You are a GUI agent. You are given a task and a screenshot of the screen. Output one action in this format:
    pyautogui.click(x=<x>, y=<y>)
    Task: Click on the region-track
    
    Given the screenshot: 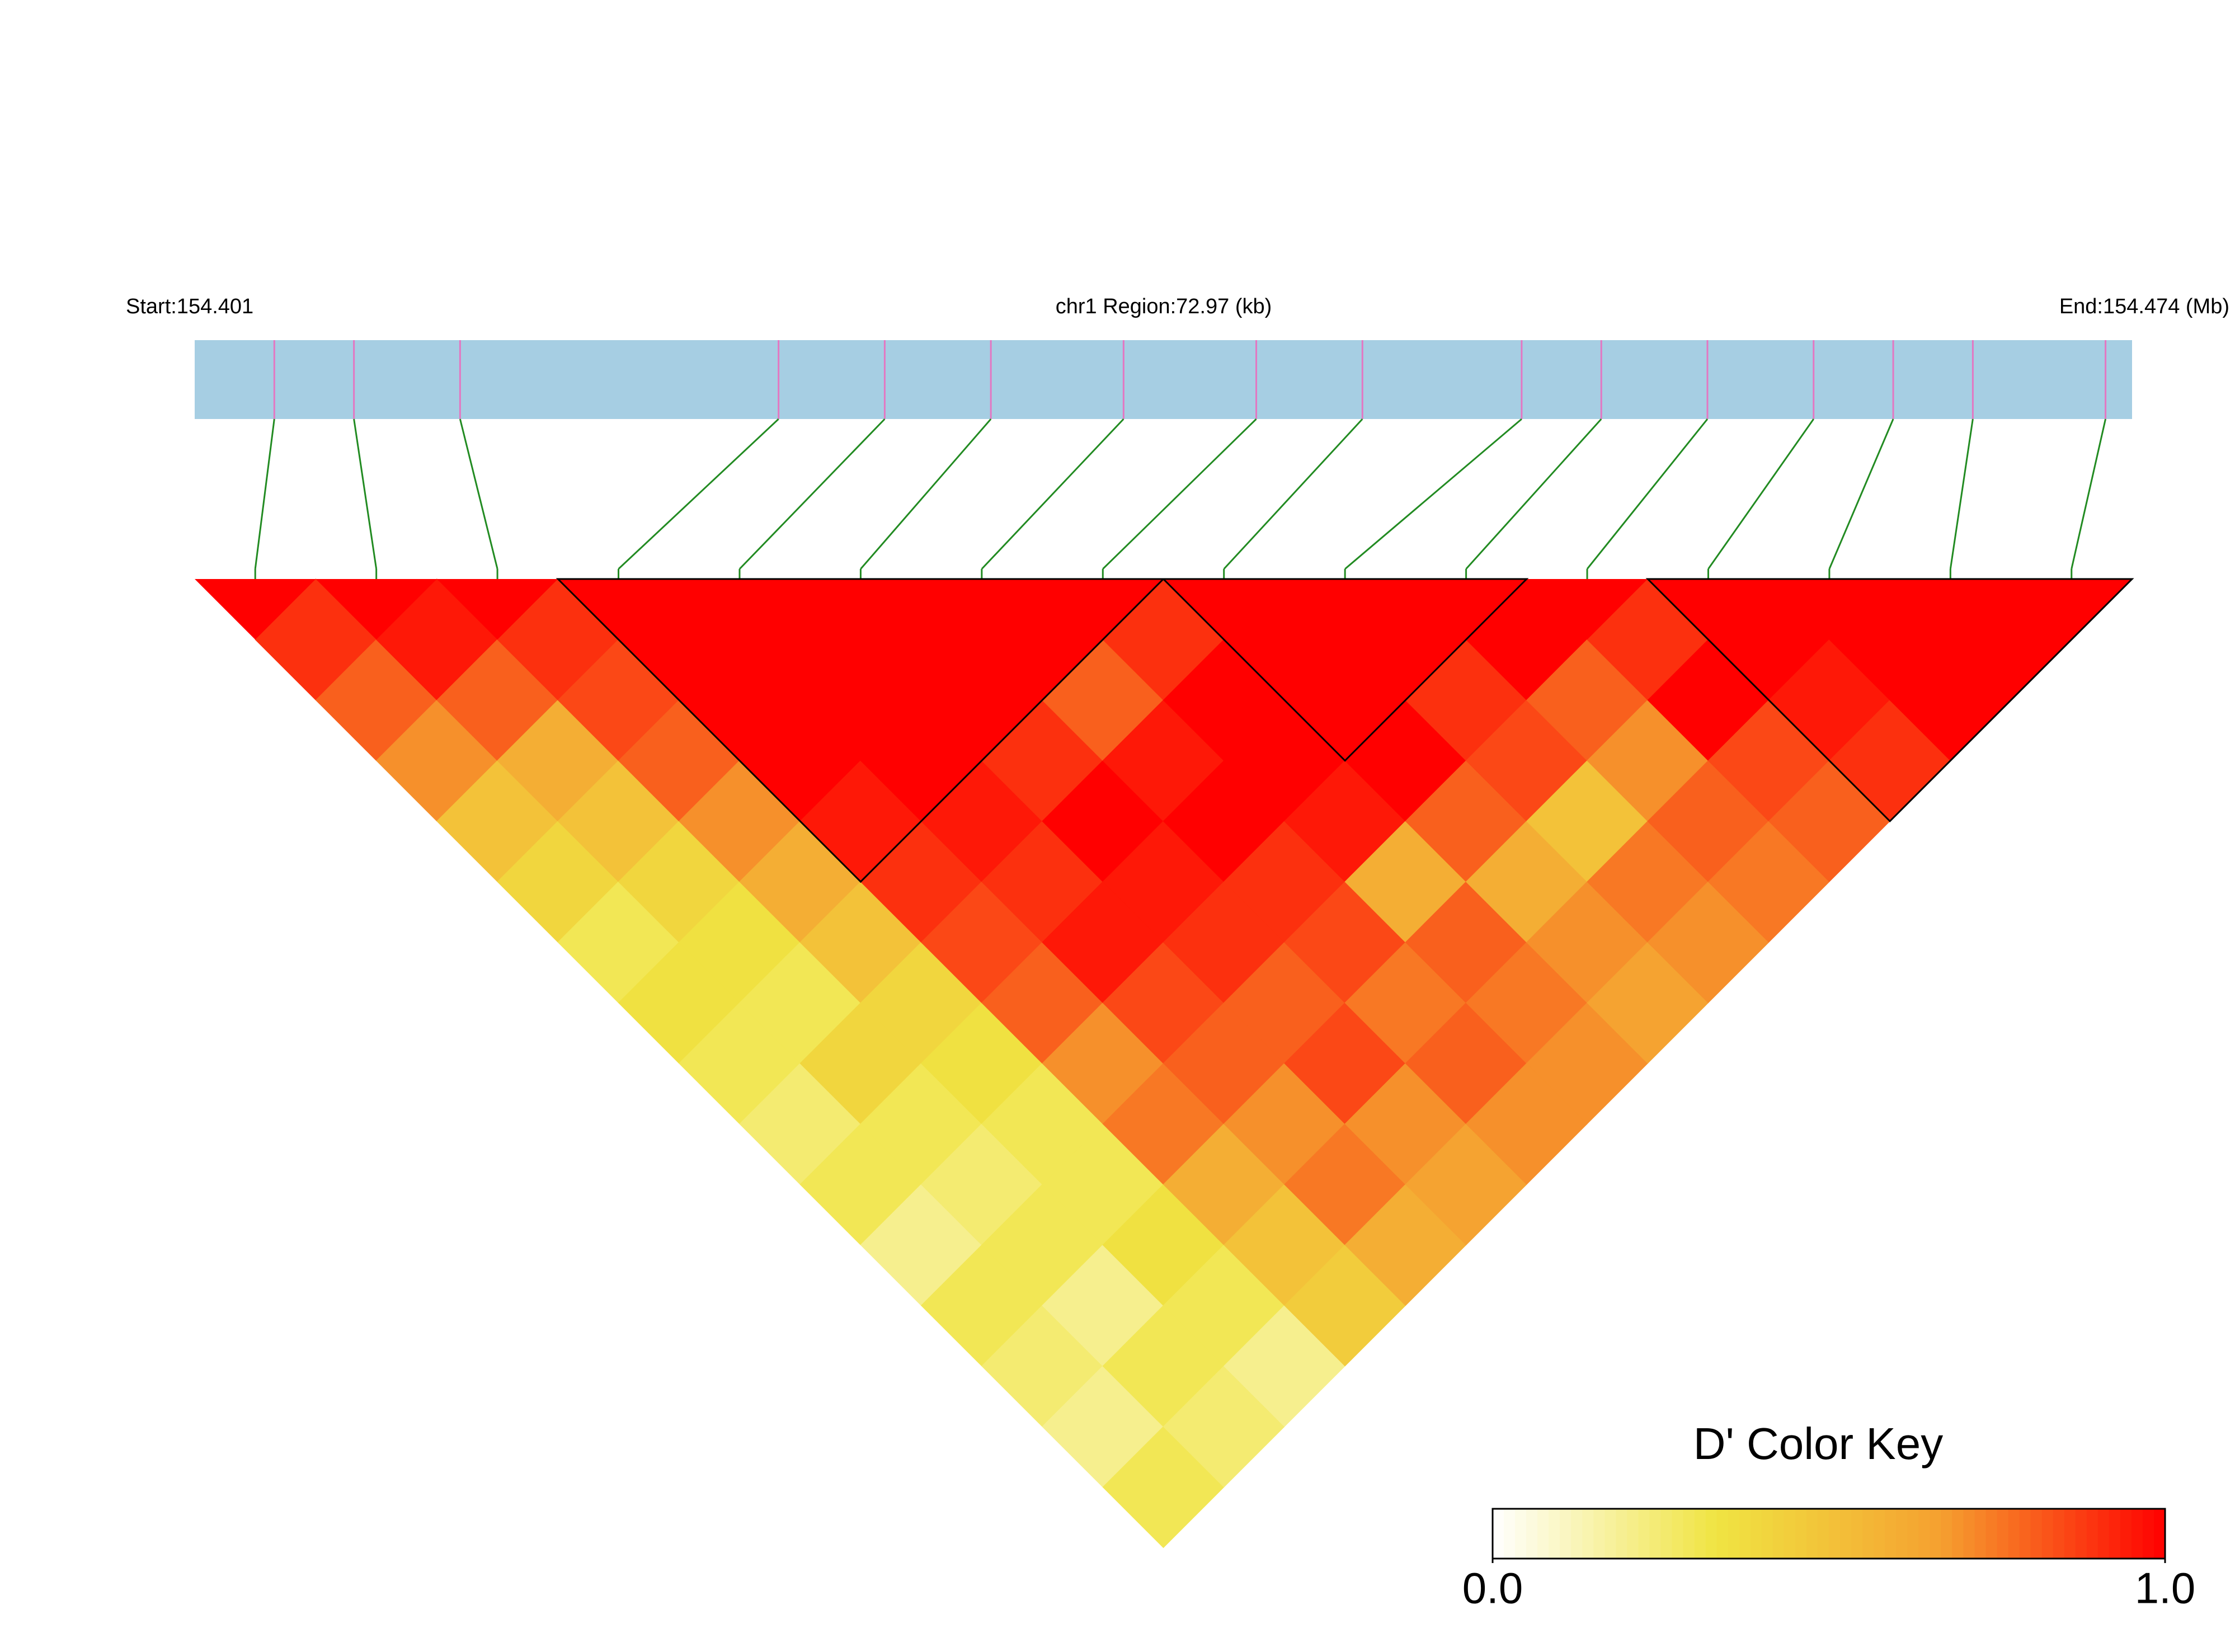 What is the action you would take?
    pyautogui.click(x=1163, y=379)
    